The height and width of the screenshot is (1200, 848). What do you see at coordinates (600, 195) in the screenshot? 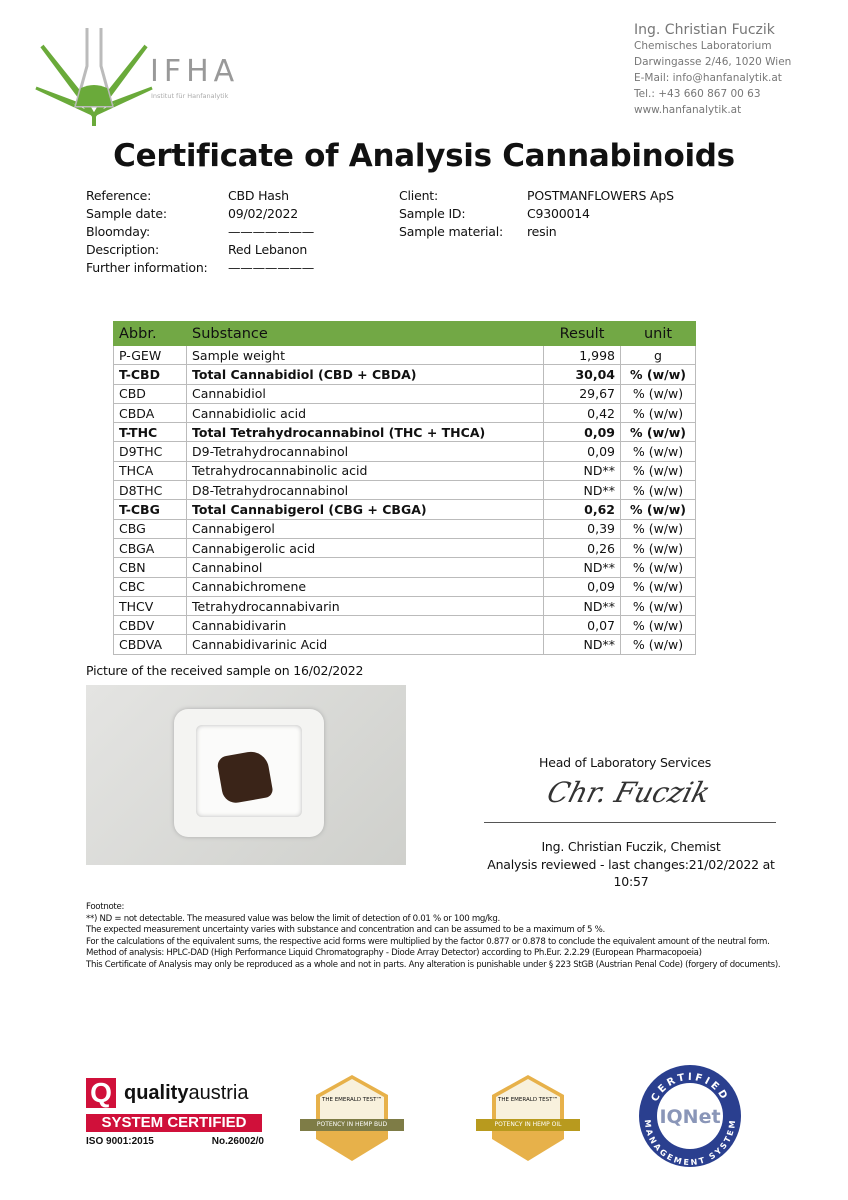
I see `info-value: POSTMANFLOWERS ApS` at bounding box center [600, 195].